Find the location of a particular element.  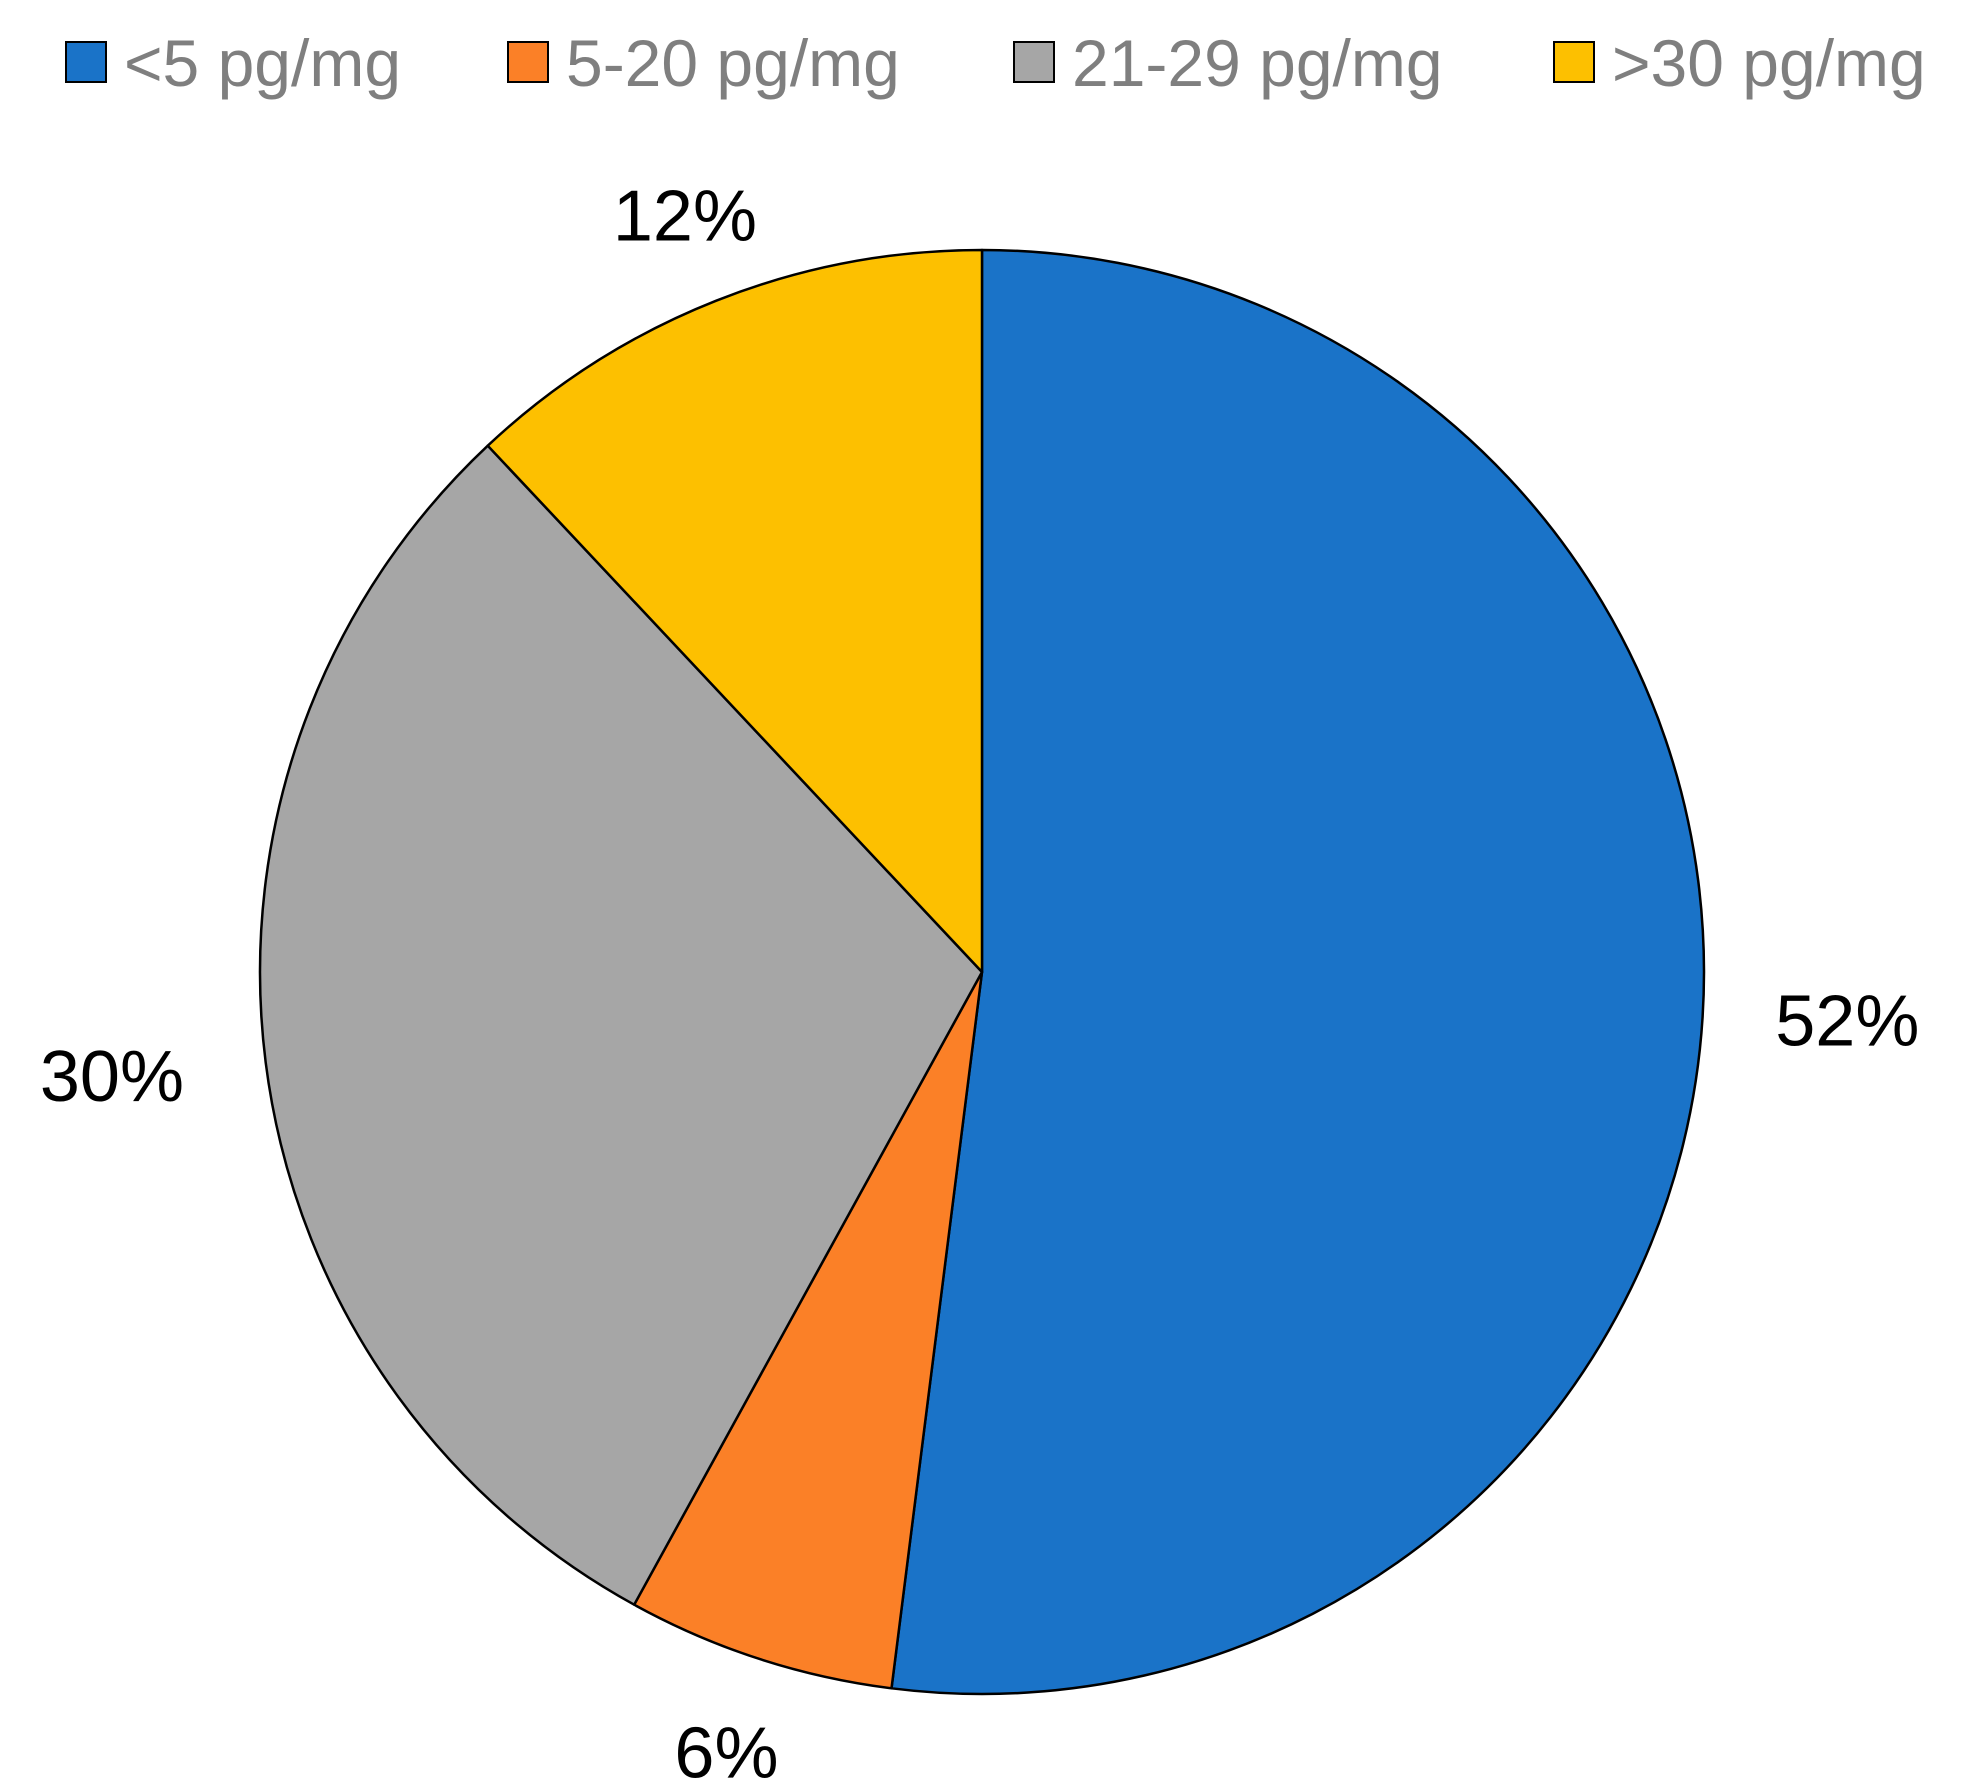

legend-item: >30 pg/mg is located at coordinates (1739, 63).